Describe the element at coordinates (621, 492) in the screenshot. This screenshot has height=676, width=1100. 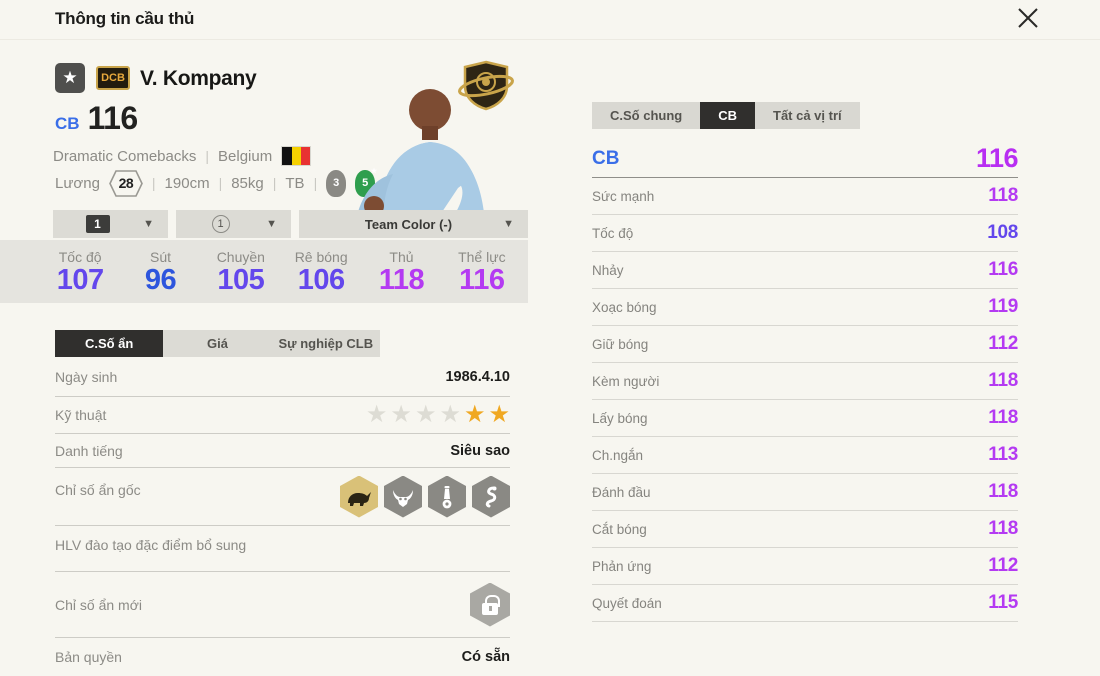
I see `stat-label: Đánh đầu` at that location.